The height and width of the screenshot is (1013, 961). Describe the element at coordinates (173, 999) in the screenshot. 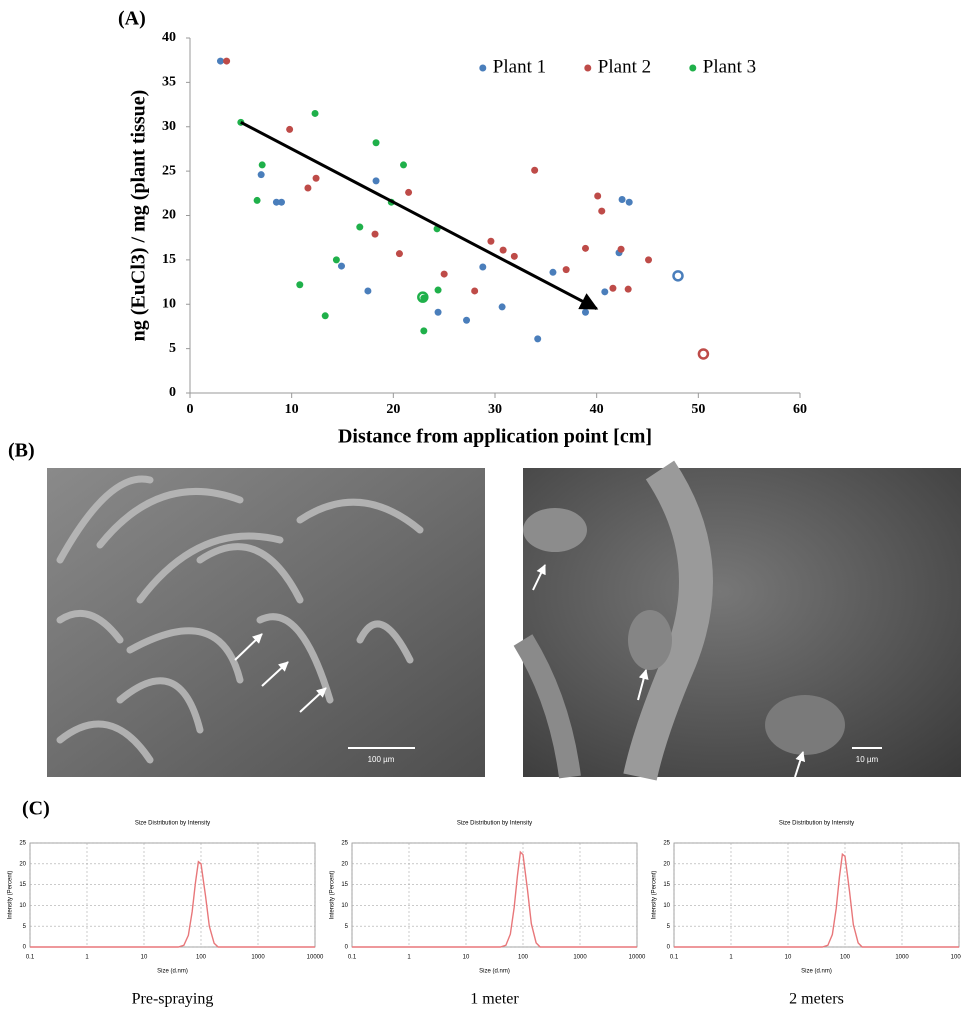

I see `caption: Pre-spraying` at that location.